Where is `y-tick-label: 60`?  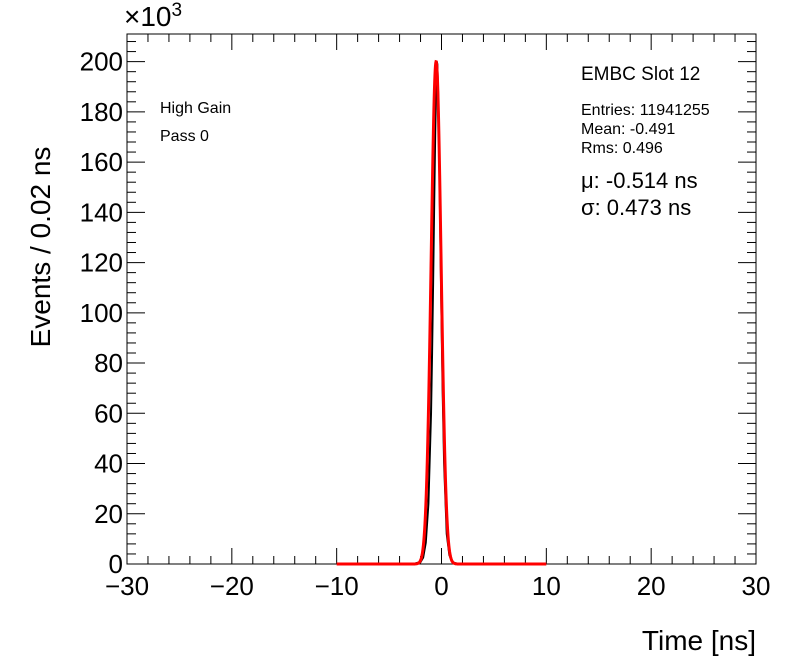 y-tick-label: 60 is located at coordinates (108, 413).